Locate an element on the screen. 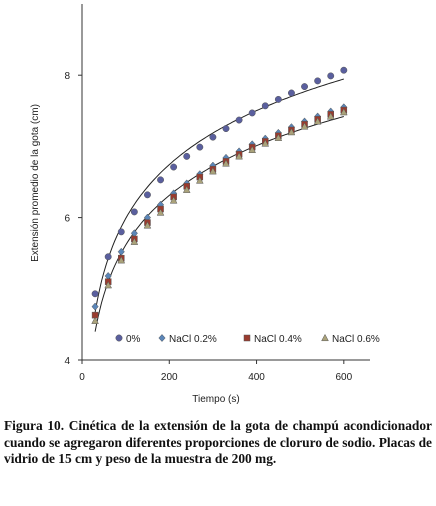  legend-label-4: NaCl 0.6% is located at coordinates (356, 339).